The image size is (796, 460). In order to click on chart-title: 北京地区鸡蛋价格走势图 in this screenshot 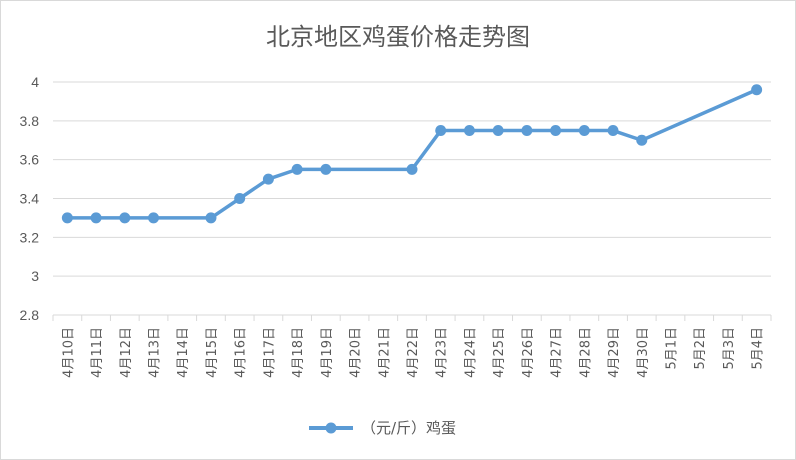, I will do `click(398, 37)`.